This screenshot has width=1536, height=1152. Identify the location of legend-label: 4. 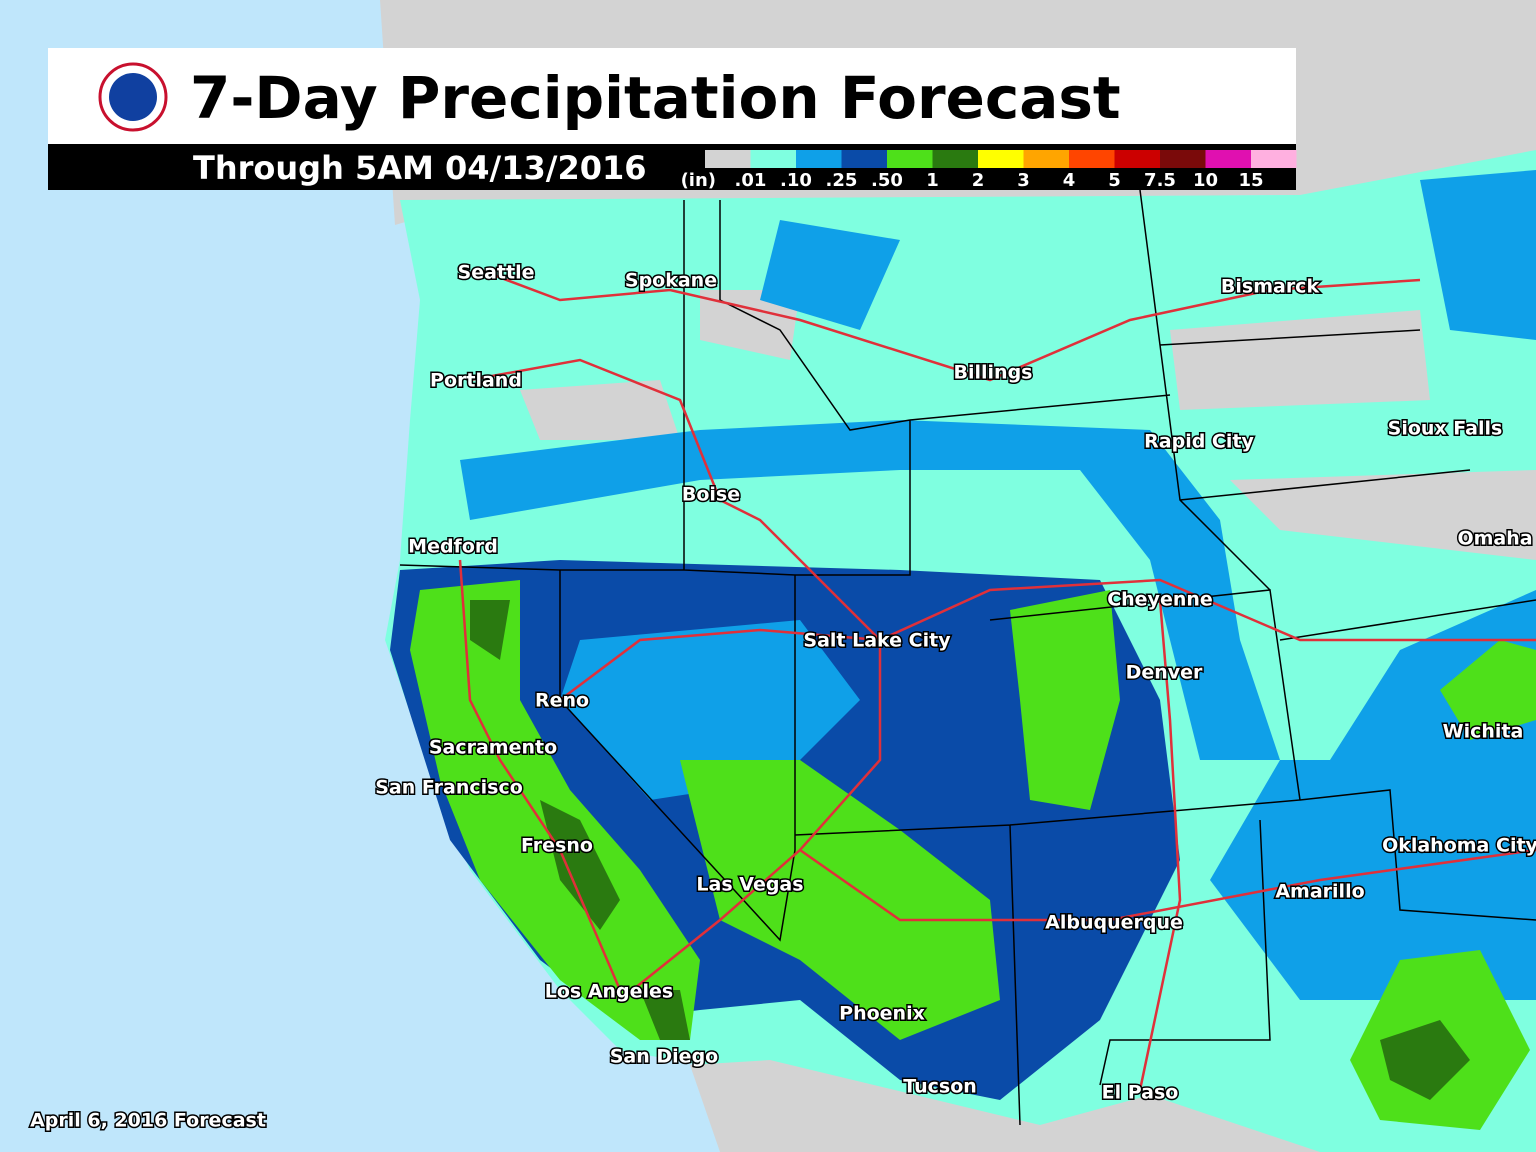
(1069, 180).